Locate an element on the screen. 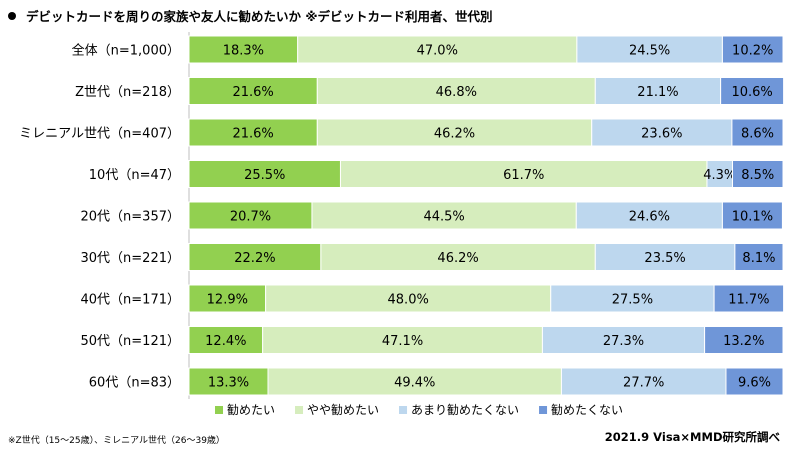 The height and width of the screenshot is (449, 800). data-label: 47.0% is located at coordinates (437, 51).